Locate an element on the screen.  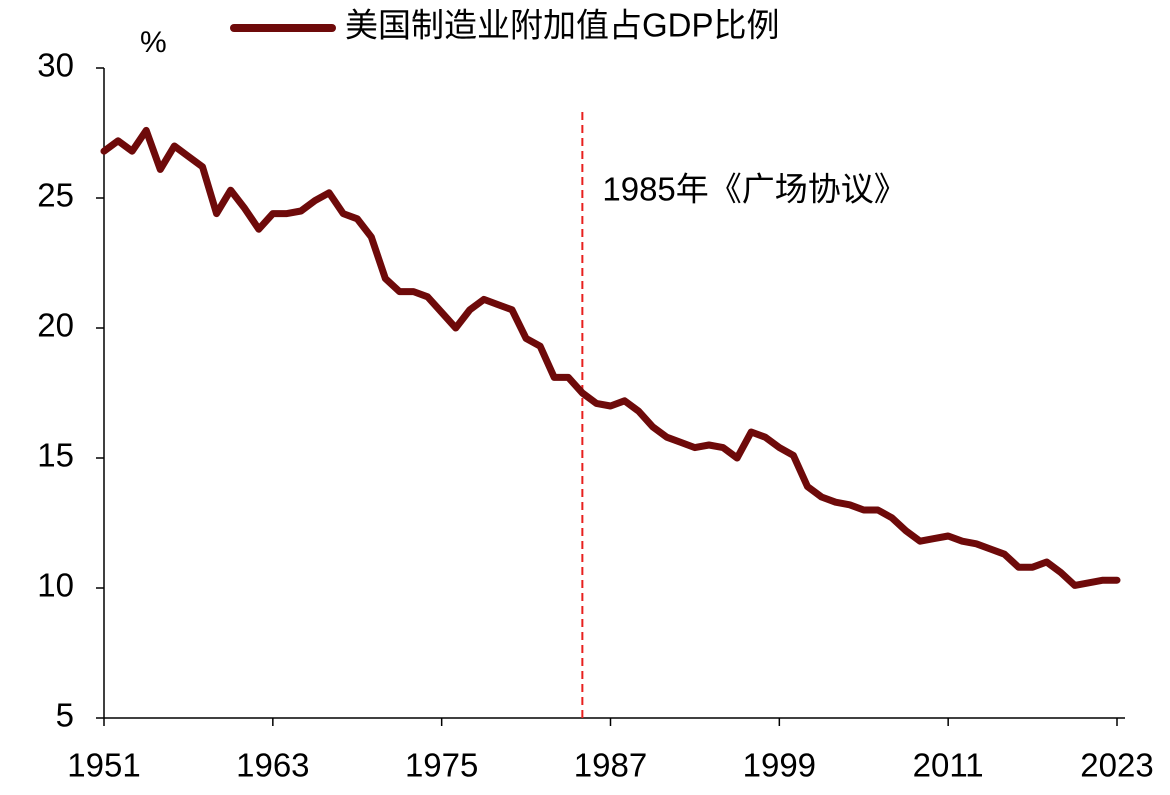
x-tick-label: 1975 is located at coordinates (441, 765).